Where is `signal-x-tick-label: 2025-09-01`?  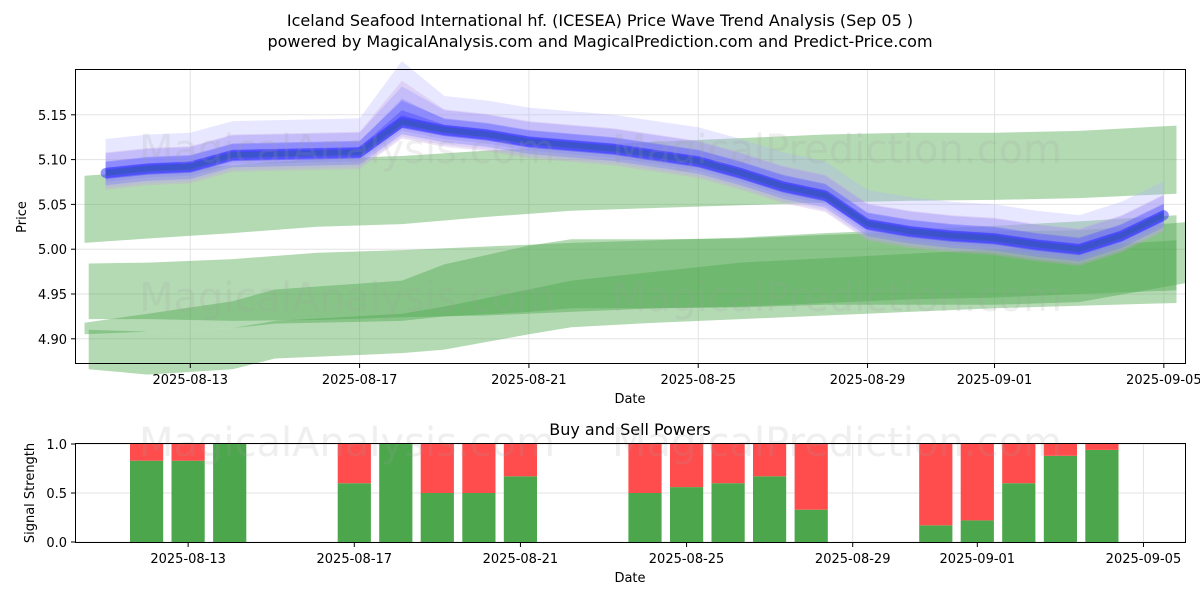 signal-x-tick-label: 2025-09-01 is located at coordinates (978, 559).